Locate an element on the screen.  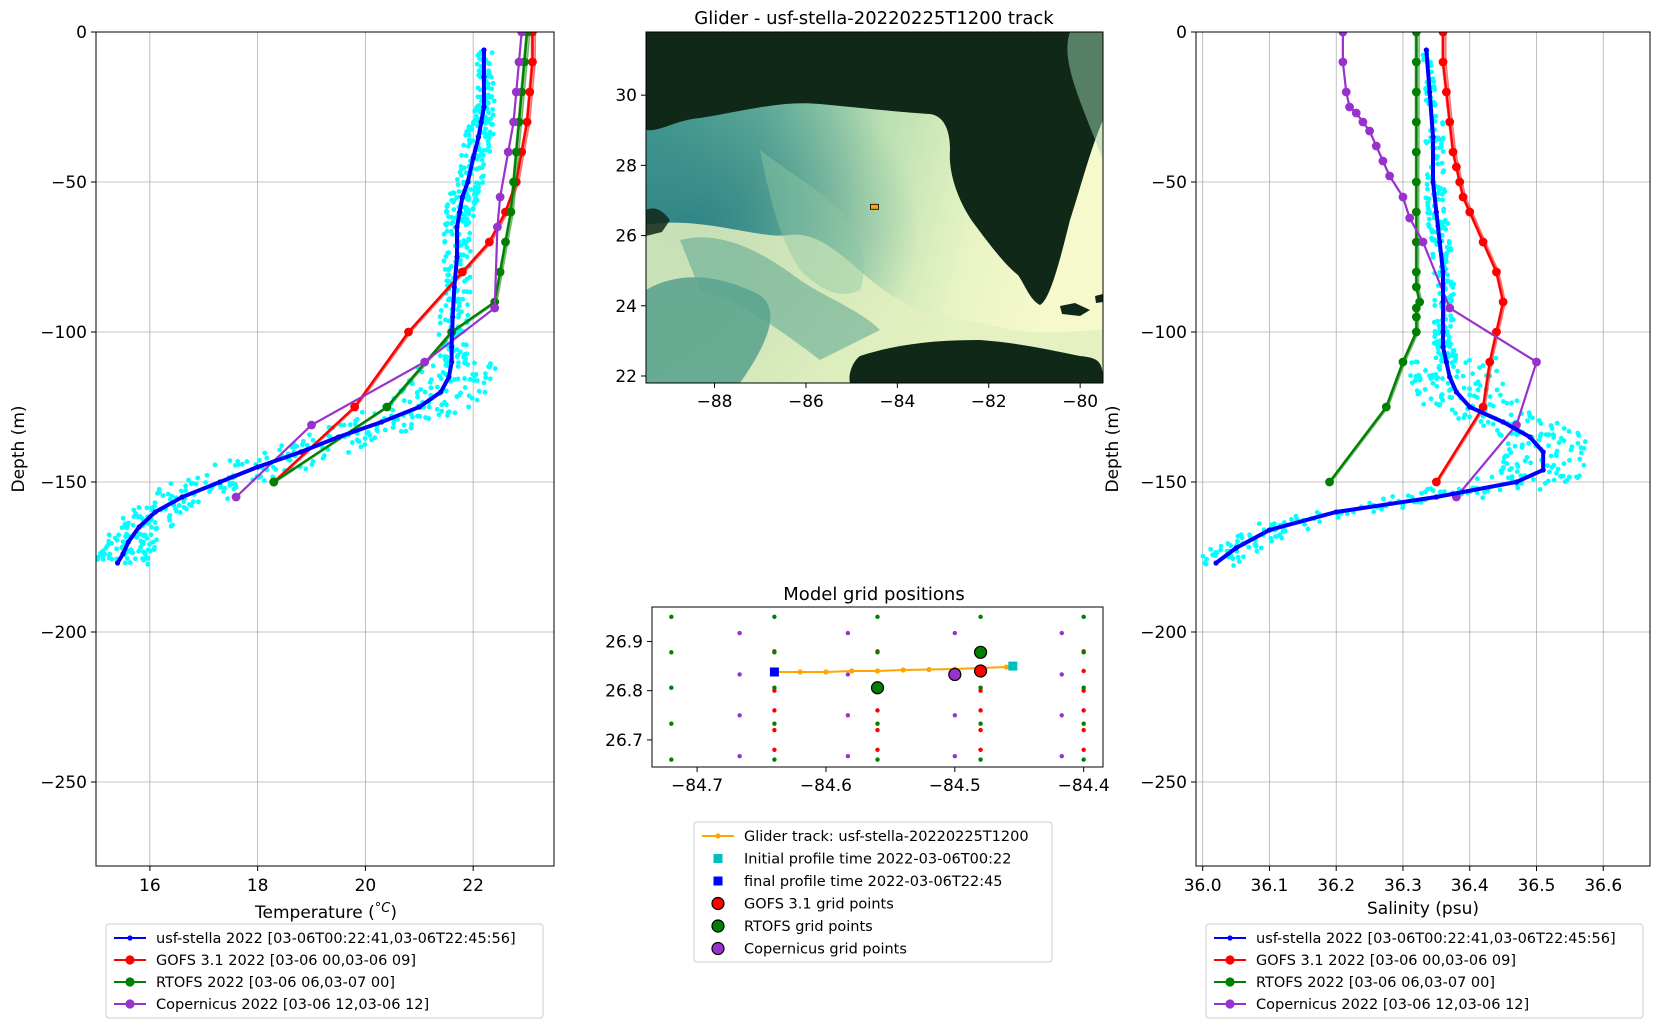
grid-x-tick-label: −84.5 is located at coordinates (955, 786).